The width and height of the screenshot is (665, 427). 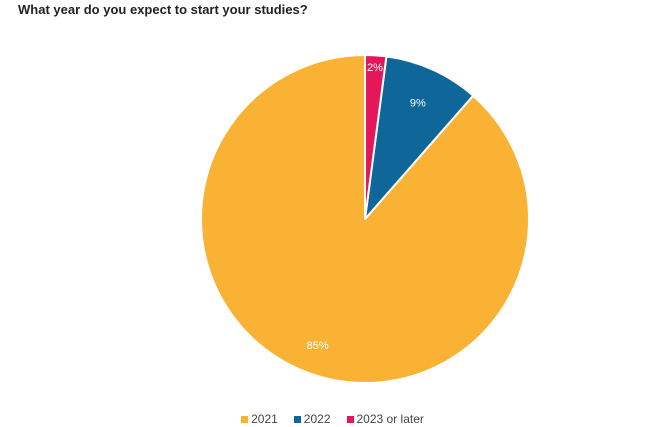 I want to click on slice-label-2021: 85%, so click(x=318, y=346).